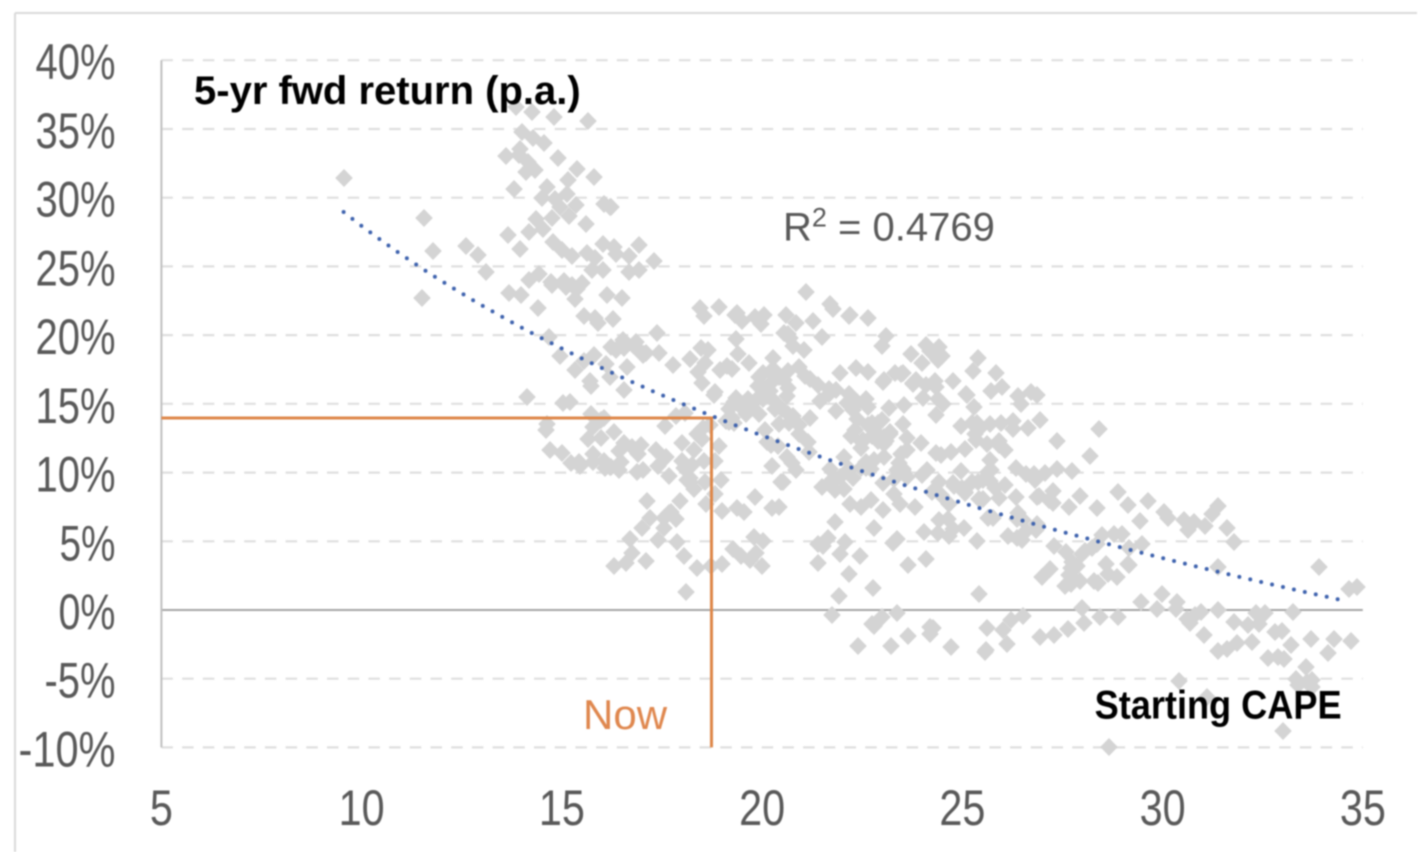 The height and width of the screenshot is (852, 1426). What do you see at coordinates (362, 808) in the screenshot?
I see `svg-text: 10` at bounding box center [362, 808].